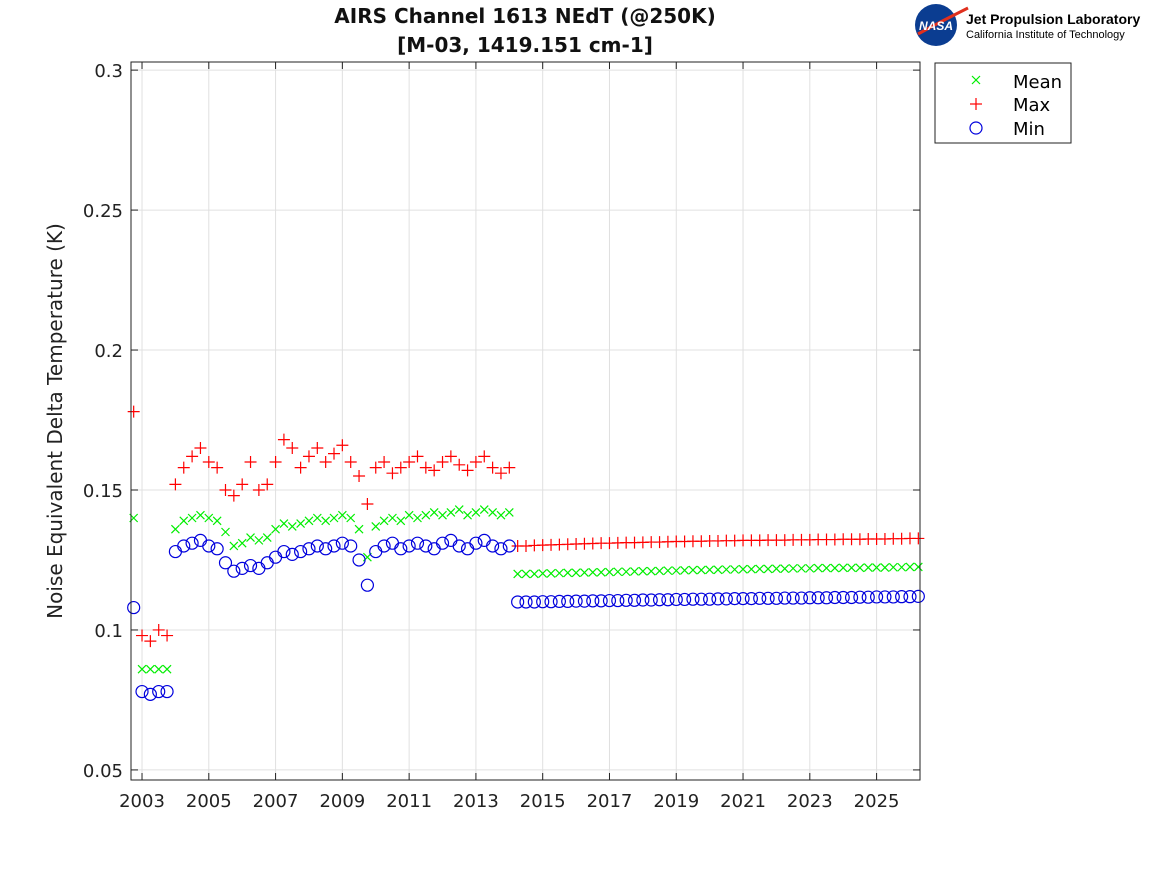 Image resolution: width=1167 pixels, height=875 pixels. I want to click on legend-min-label: Min, so click(1029, 129).